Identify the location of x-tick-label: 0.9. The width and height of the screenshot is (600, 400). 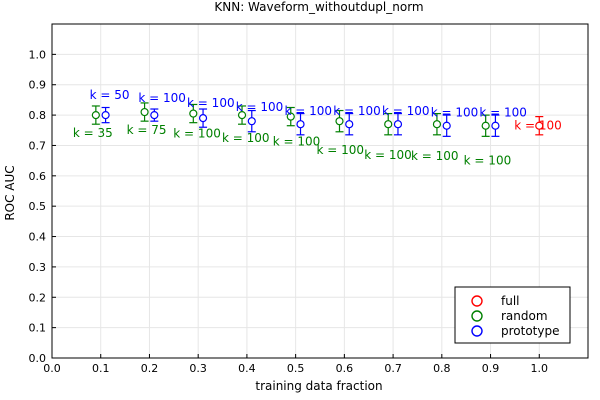
(491, 368).